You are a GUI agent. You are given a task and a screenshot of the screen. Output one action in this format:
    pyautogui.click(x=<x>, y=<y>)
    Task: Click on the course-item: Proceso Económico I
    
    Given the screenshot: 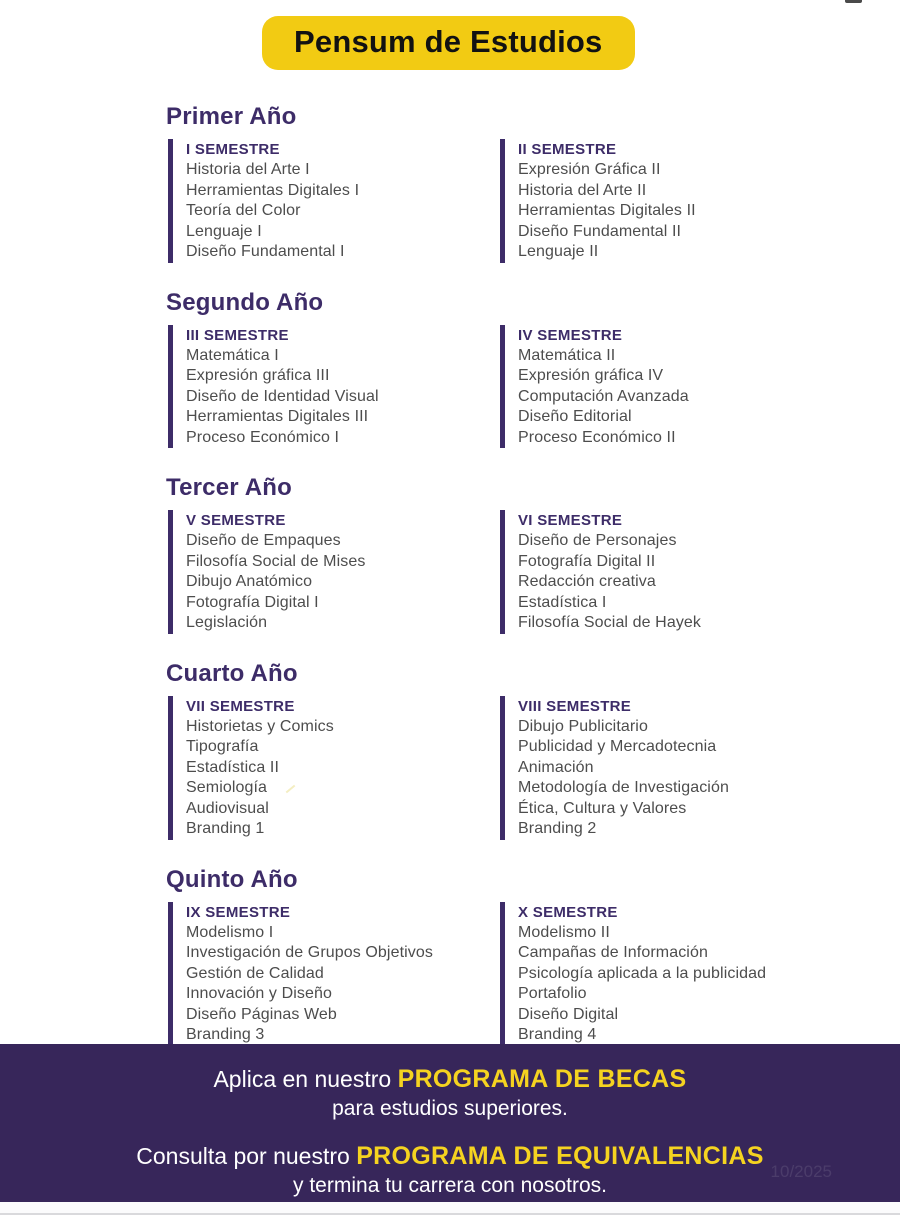 What is the action you would take?
    pyautogui.click(x=263, y=437)
    